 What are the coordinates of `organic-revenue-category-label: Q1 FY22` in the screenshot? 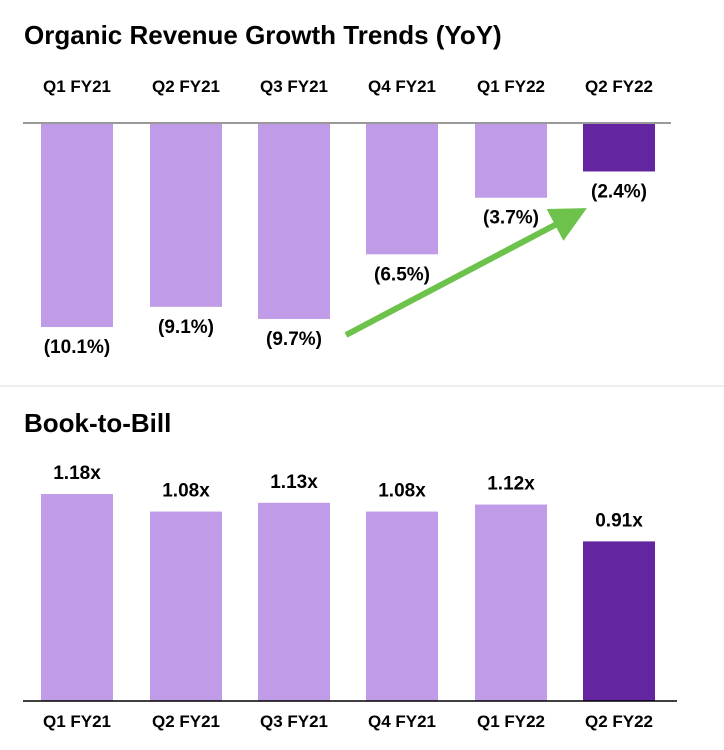 It's located at (511, 86).